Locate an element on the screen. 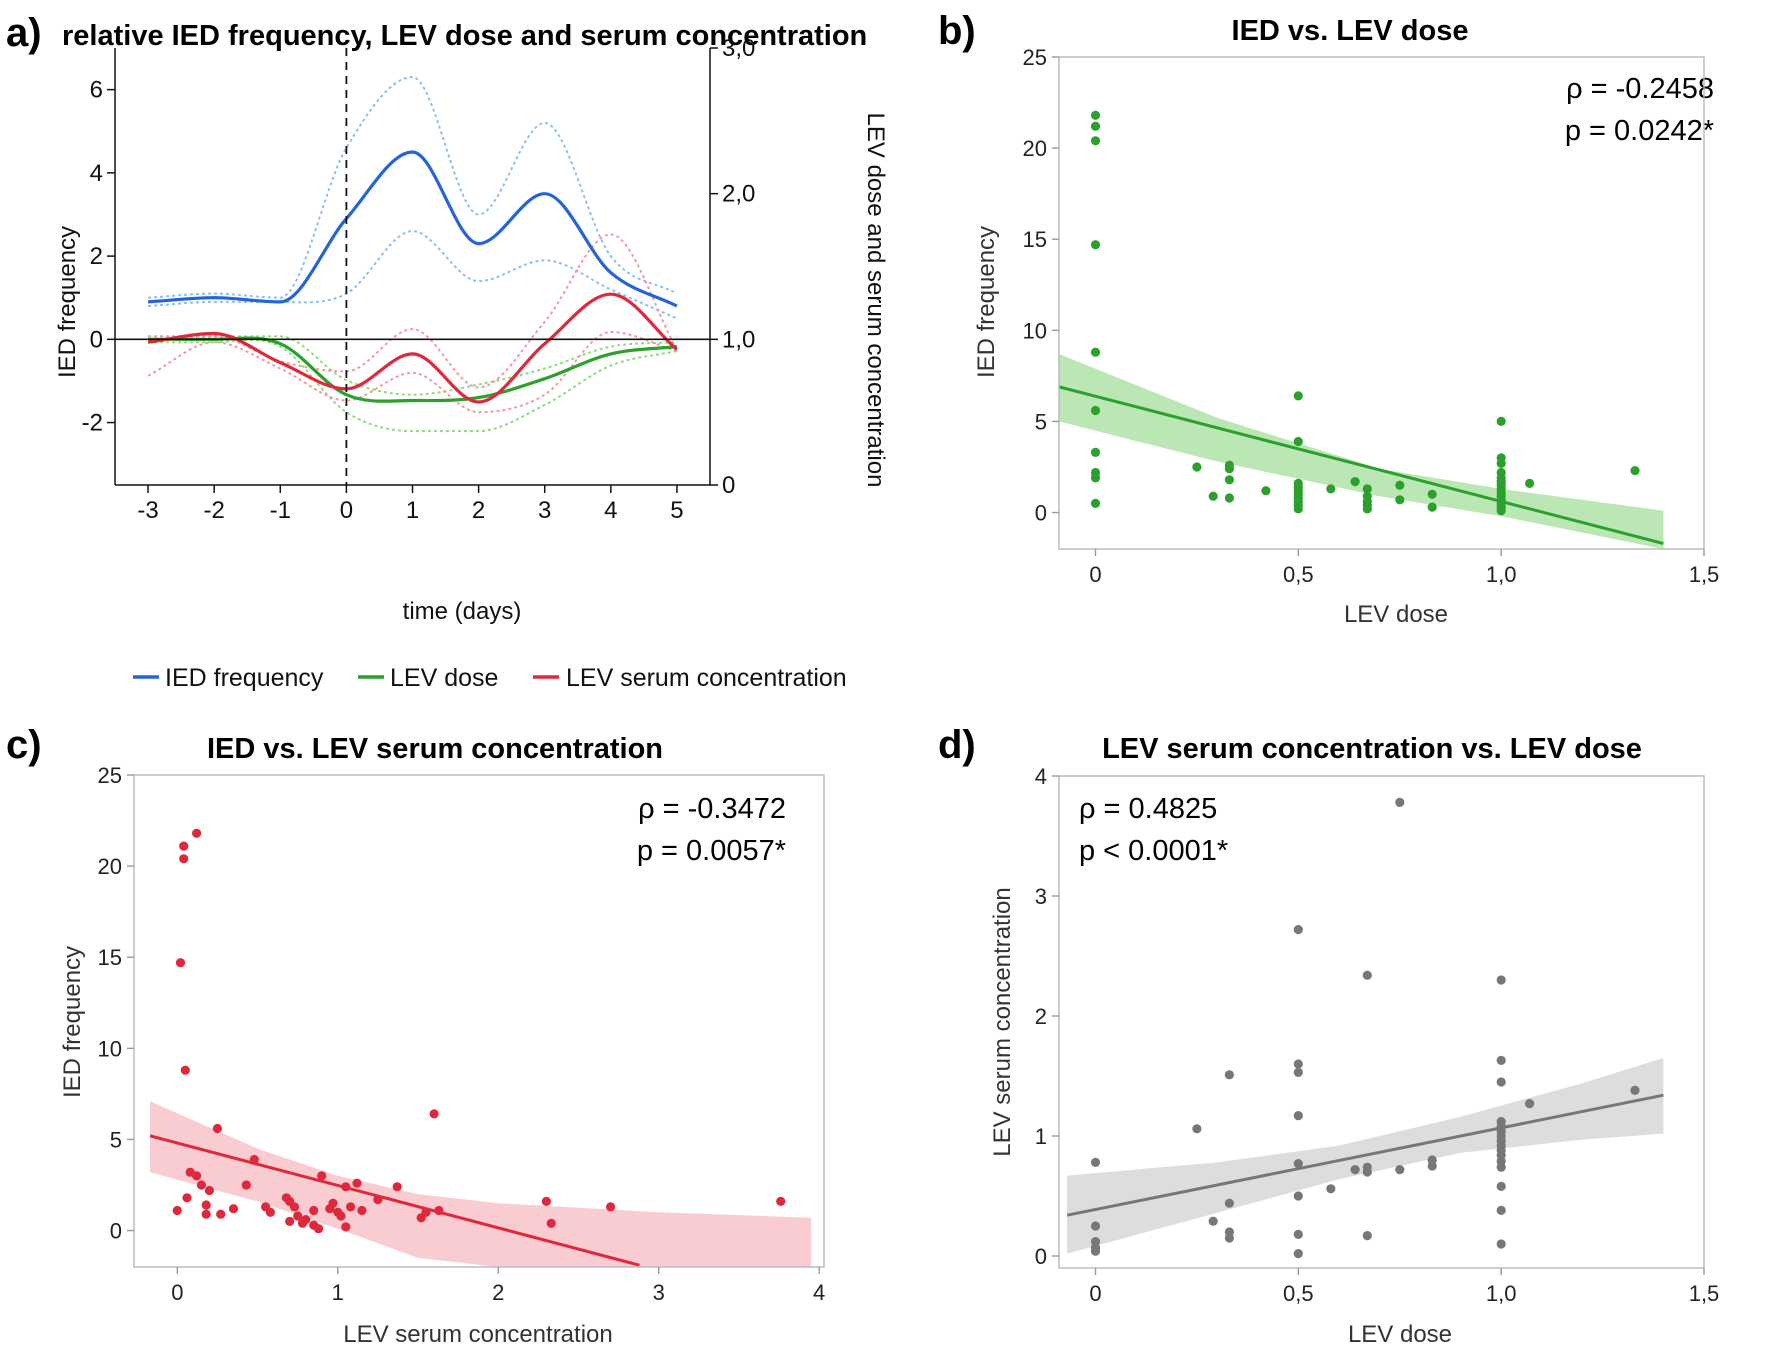 Image resolution: width=1772 pixels, height=1349 pixels. y-tick-label: 2 is located at coordinates (96, 256).